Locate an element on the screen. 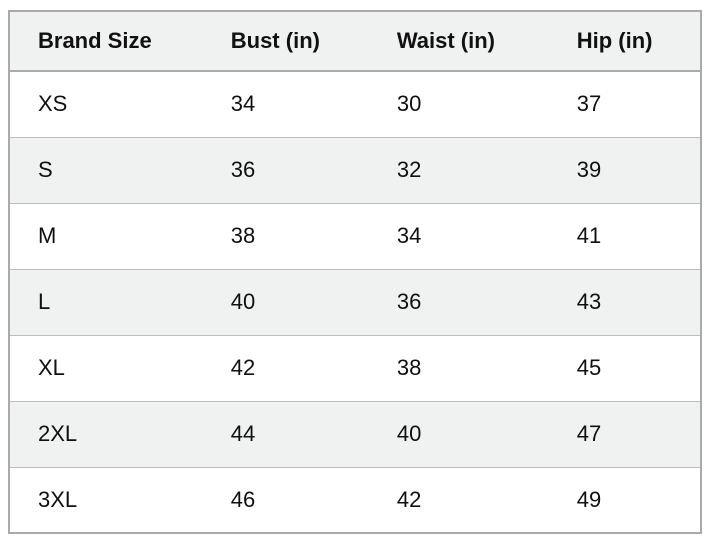 This screenshot has height=557, width=713. cell-brand-size: XS is located at coordinates (53, 104).